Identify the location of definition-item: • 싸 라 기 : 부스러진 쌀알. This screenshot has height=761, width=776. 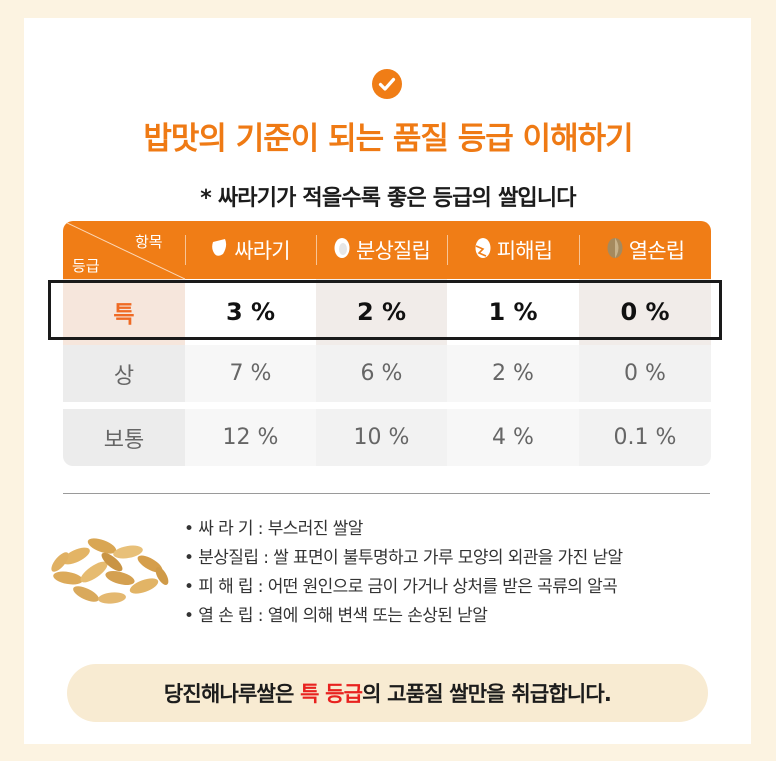
(273, 529).